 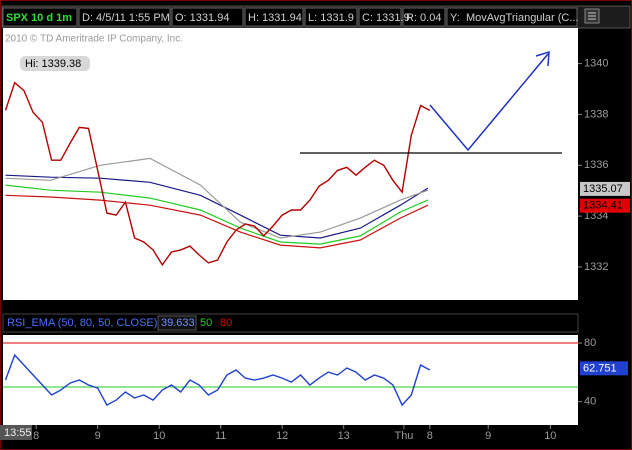 I want to click on range: R: 0.04, so click(x=423, y=18).